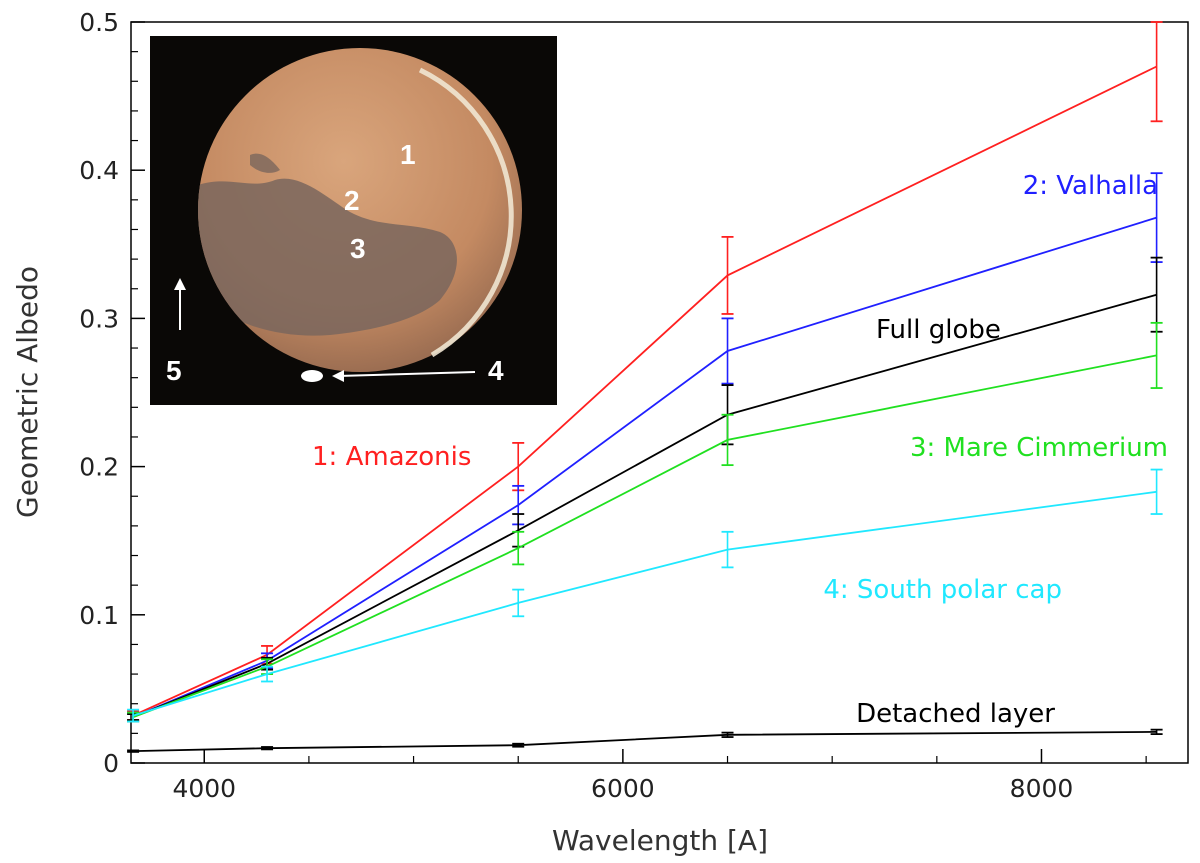 The height and width of the screenshot is (863, 1200). I want to click on y-tick-label: 0.2, so click(99, 467).